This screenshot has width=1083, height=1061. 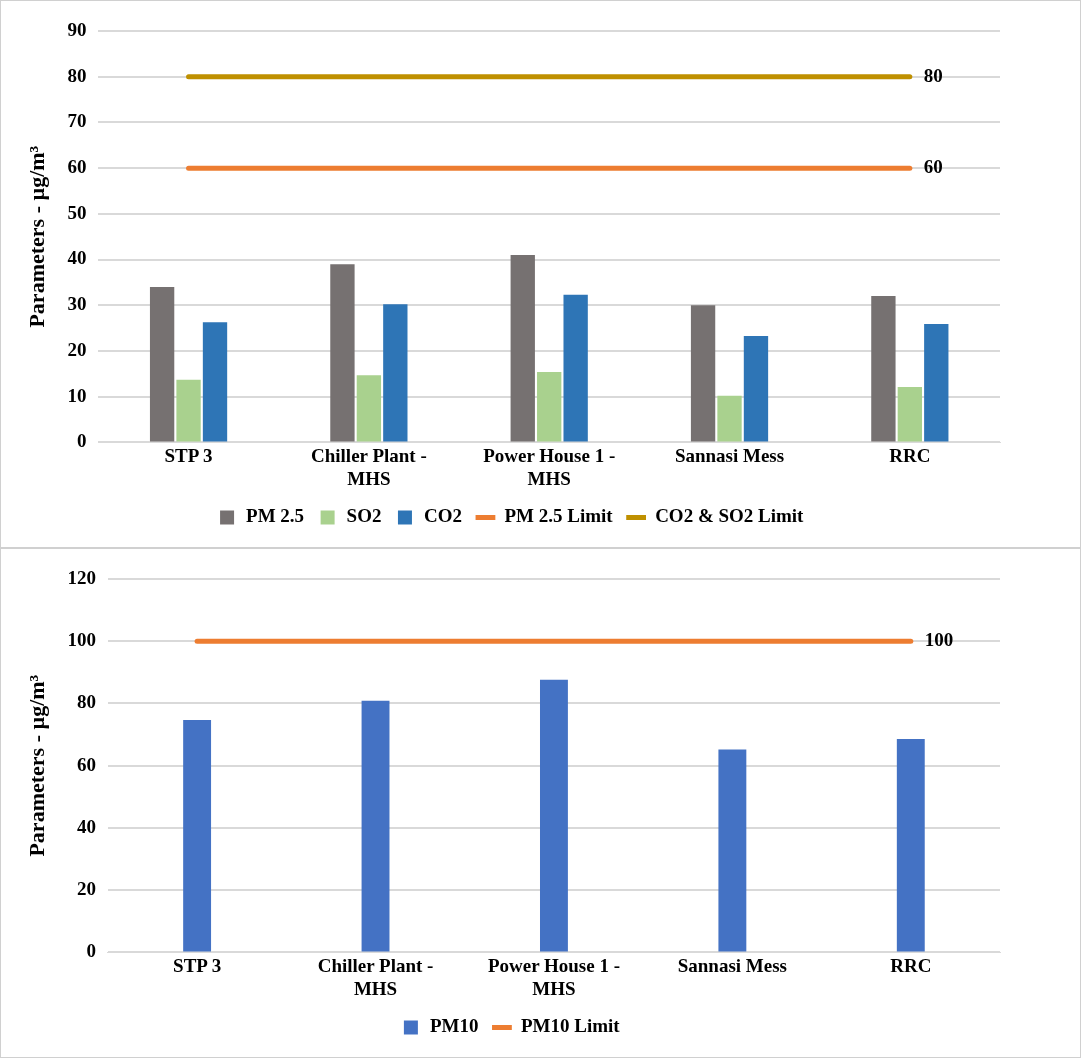 I want to click on legend-label: PM10 Limit, so click(x=570, y=1026).